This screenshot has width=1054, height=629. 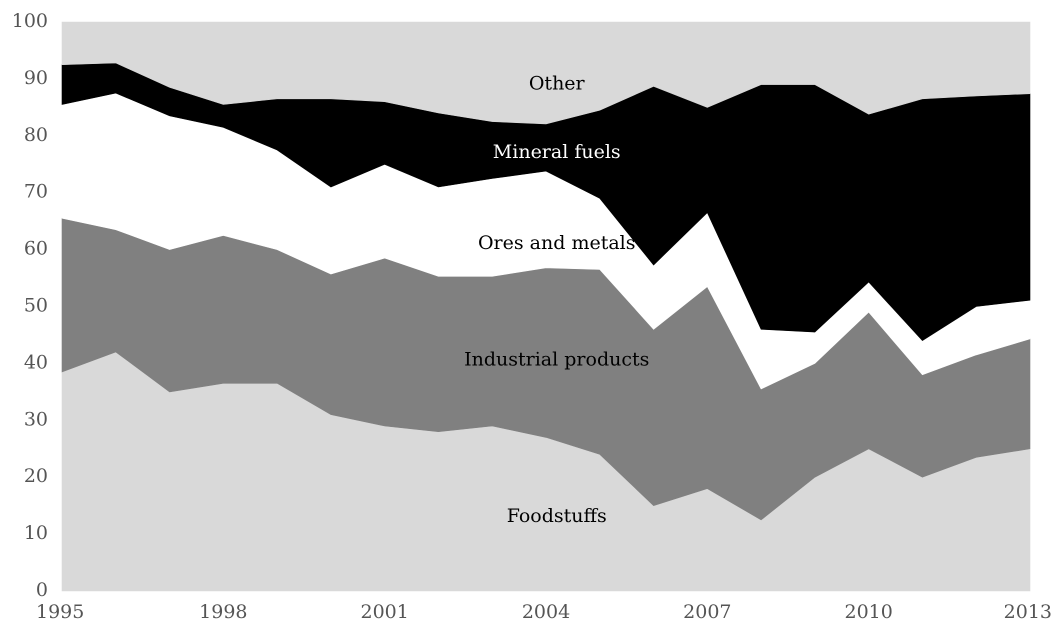 I want to click on x-tick-label: 1995, so click(x=60, y=612).